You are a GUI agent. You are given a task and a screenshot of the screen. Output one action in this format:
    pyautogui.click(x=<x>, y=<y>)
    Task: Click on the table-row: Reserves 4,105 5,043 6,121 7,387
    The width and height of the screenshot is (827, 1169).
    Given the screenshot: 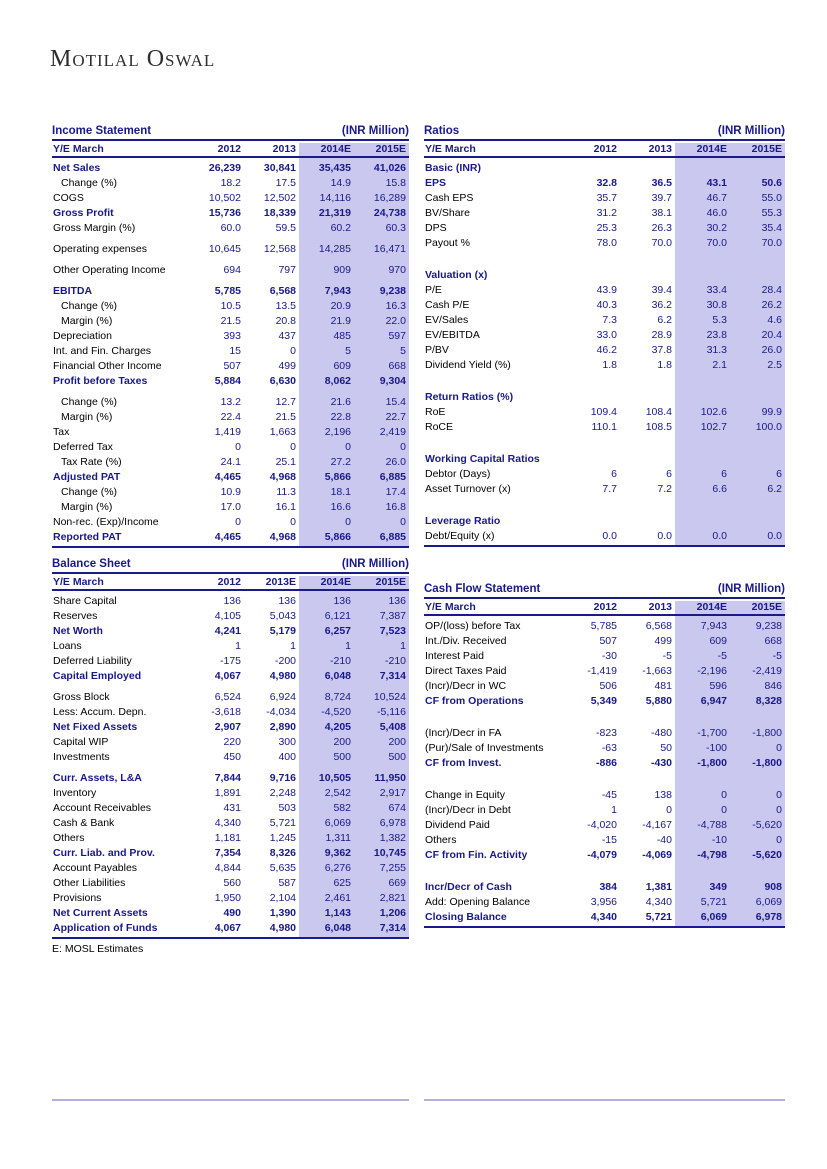 What is the action you would take?
    pyautogui.click(x=230, y=615)
    